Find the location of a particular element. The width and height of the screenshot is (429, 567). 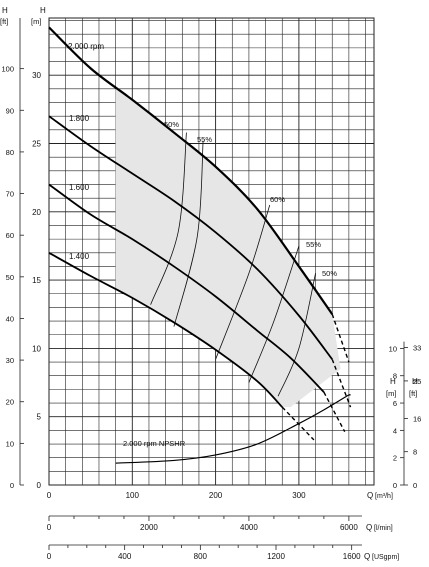

tick-q-lmin: 4000 is located at coordinates (249, 527).